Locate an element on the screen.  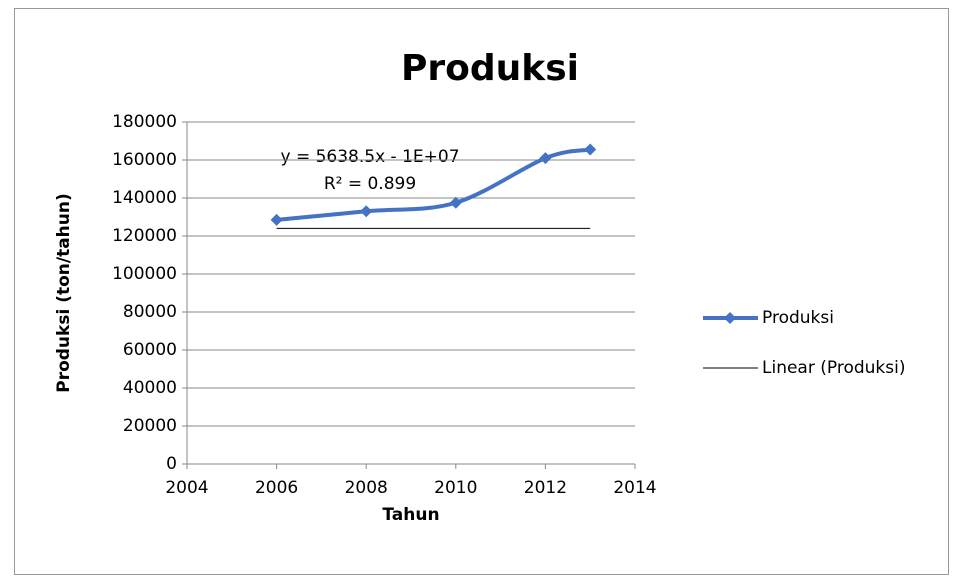
y-tick-label: 40000 is located at coordinates (150, 388).